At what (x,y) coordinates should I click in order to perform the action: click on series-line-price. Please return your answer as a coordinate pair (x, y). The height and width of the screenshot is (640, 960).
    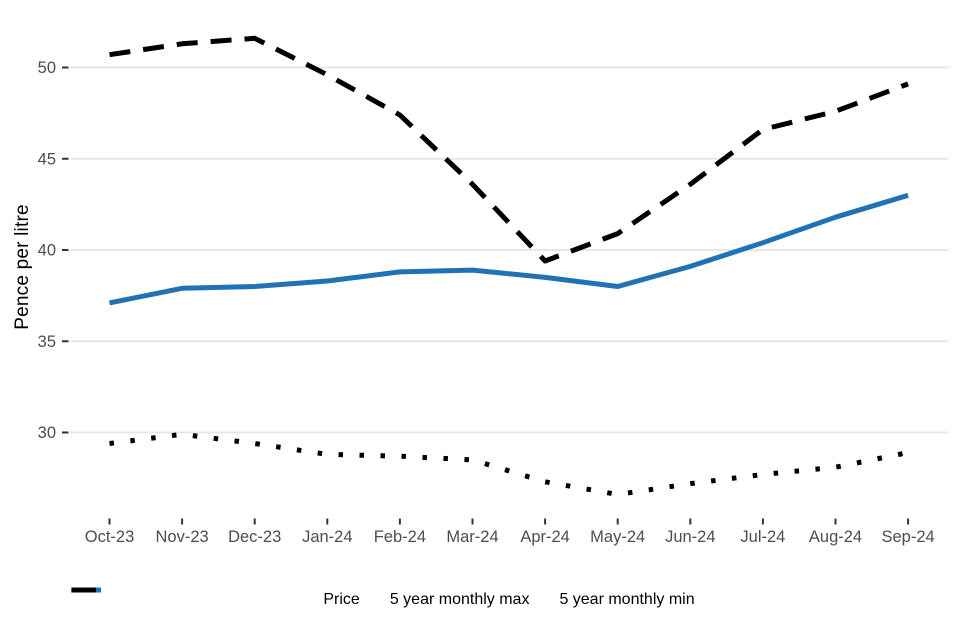
    Looking at the image, I should click on (509, 249).